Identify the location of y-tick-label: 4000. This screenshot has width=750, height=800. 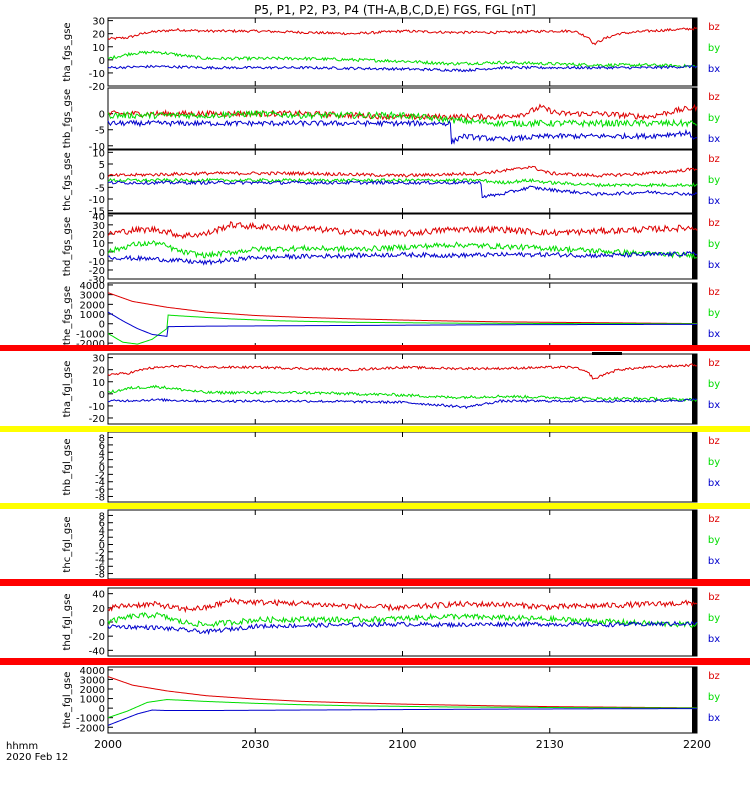
(92, 286).